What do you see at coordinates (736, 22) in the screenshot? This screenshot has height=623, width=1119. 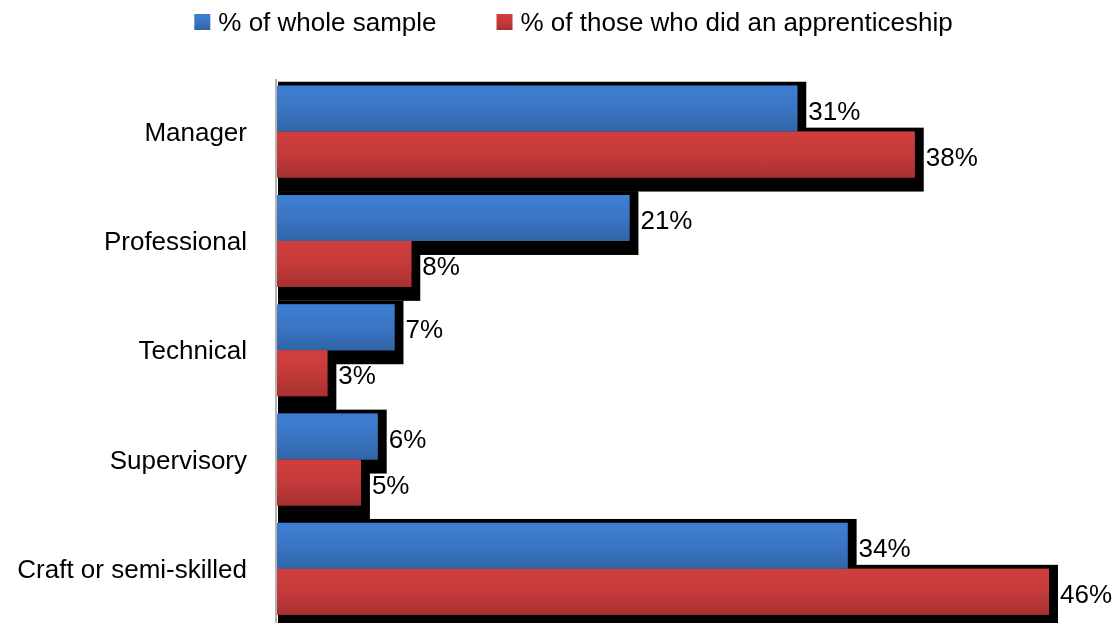 I see `legend-label: % of those who did an apprenticeship` at bounding box center [736, 22].